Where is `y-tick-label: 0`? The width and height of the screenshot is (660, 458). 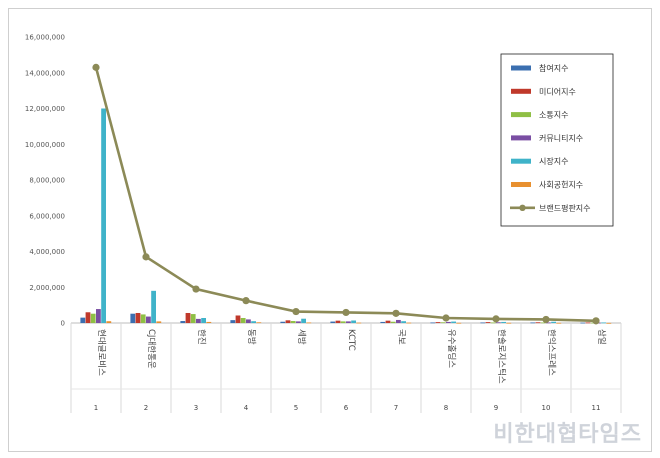
y-tick-label: 0 is located at coordinates (63, 324).